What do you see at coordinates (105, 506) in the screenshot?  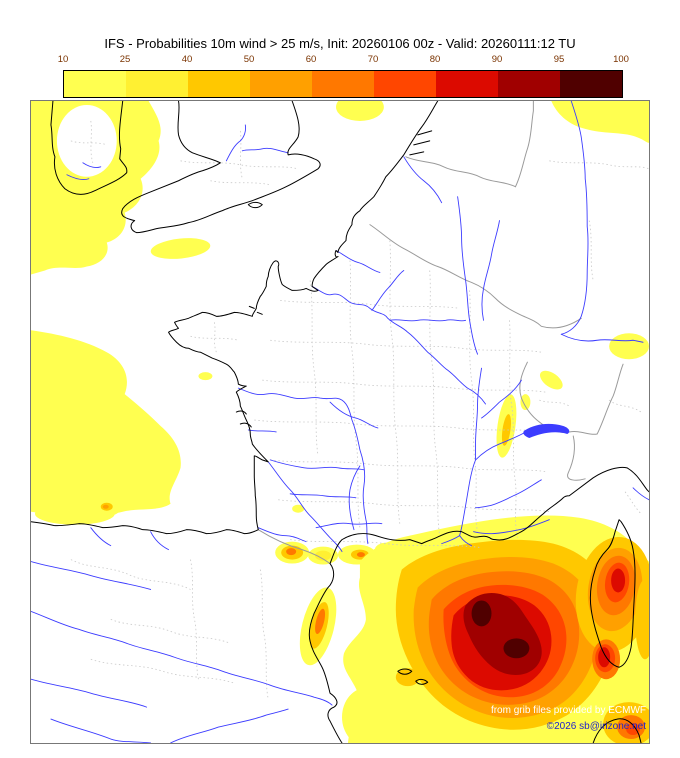 I see `shade-basque-core2` at bounding box center [105, 506].